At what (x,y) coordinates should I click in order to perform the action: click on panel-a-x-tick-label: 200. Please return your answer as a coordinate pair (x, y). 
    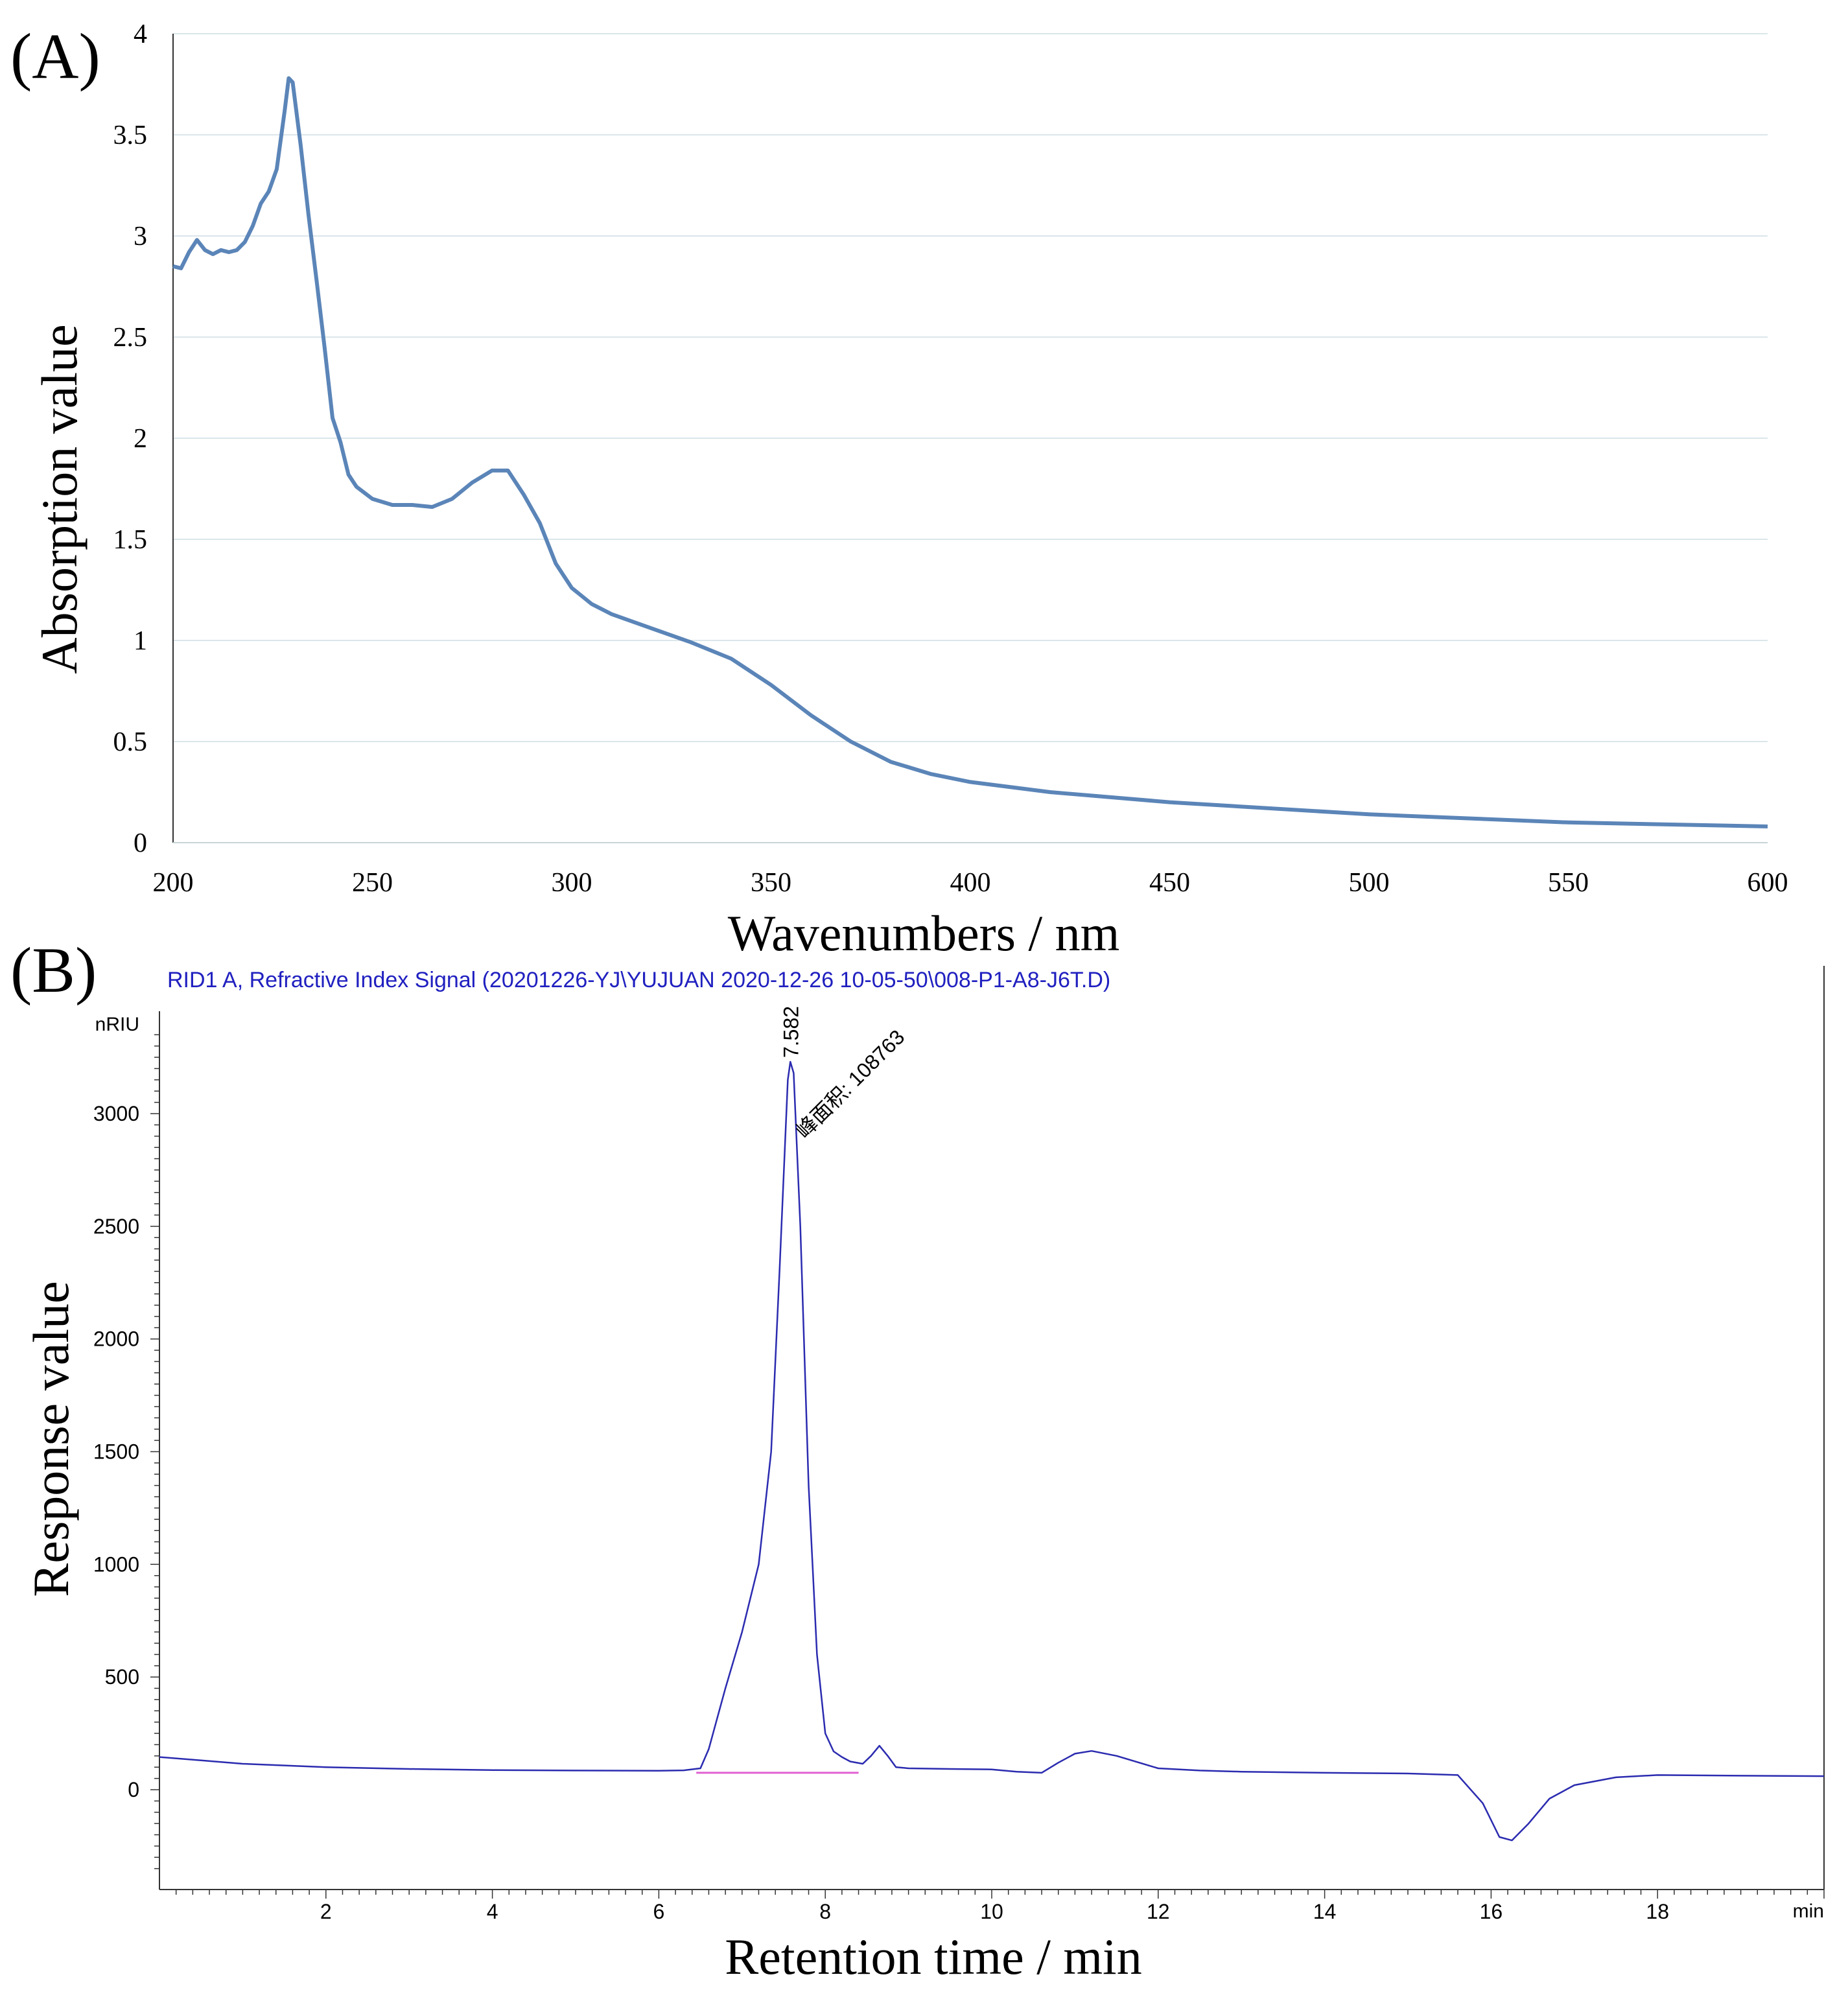
    Looking at the image, I should click on (173, 883).